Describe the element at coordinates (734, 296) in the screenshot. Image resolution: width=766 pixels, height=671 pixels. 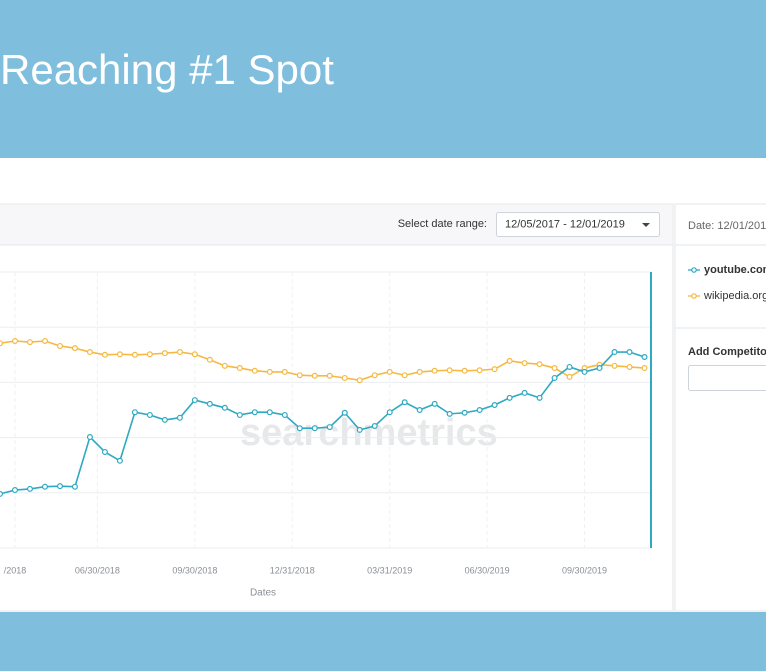
I see `legend-label: wikipedia.org` at that location.